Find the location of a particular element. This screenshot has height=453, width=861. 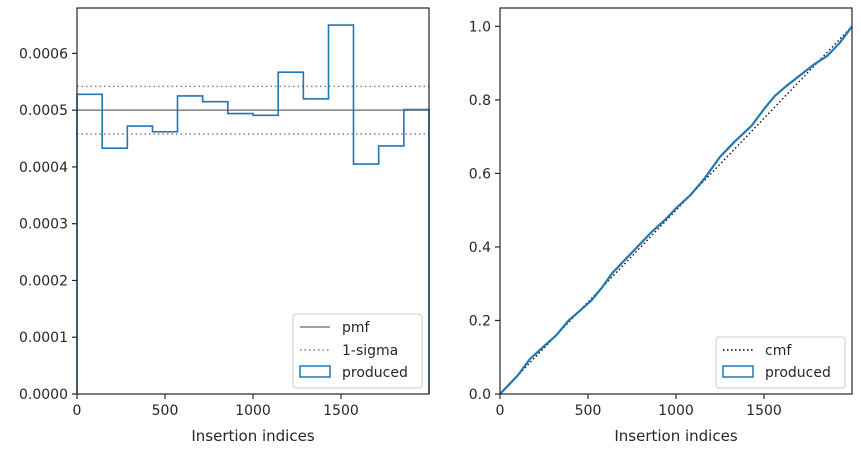

x-axis-label-left: Insertion indices is located at coordinates (252, 436).